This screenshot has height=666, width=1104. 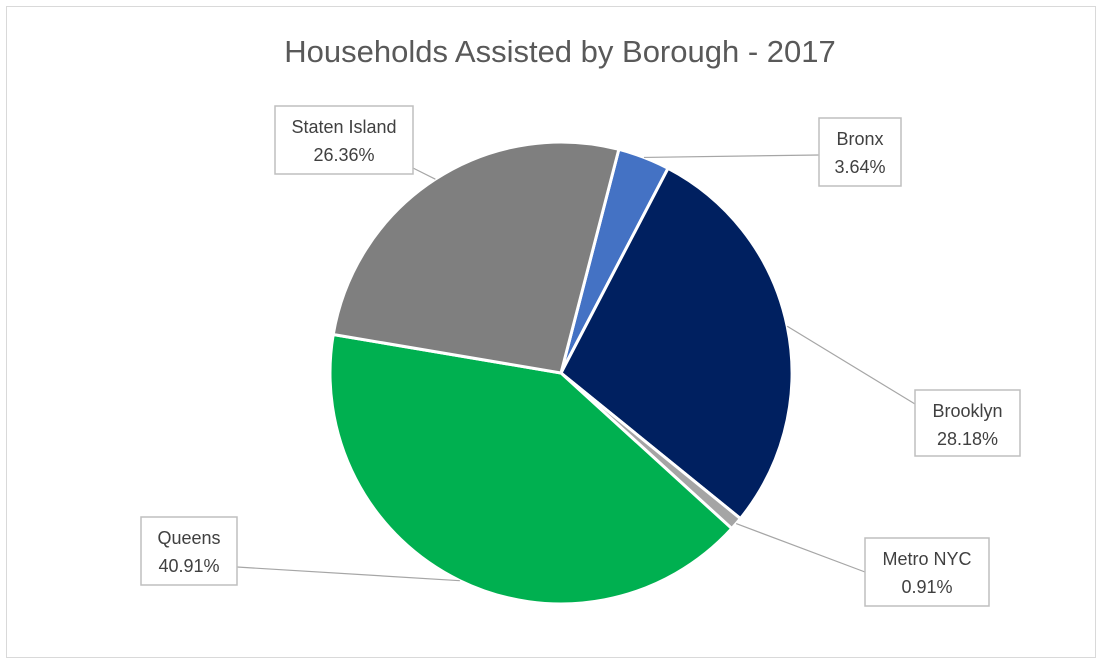 What do you see at coordinates (343, 127) in the screenshot?
I see `data-label-category: Staten Island` at bounding box center [343, 127].